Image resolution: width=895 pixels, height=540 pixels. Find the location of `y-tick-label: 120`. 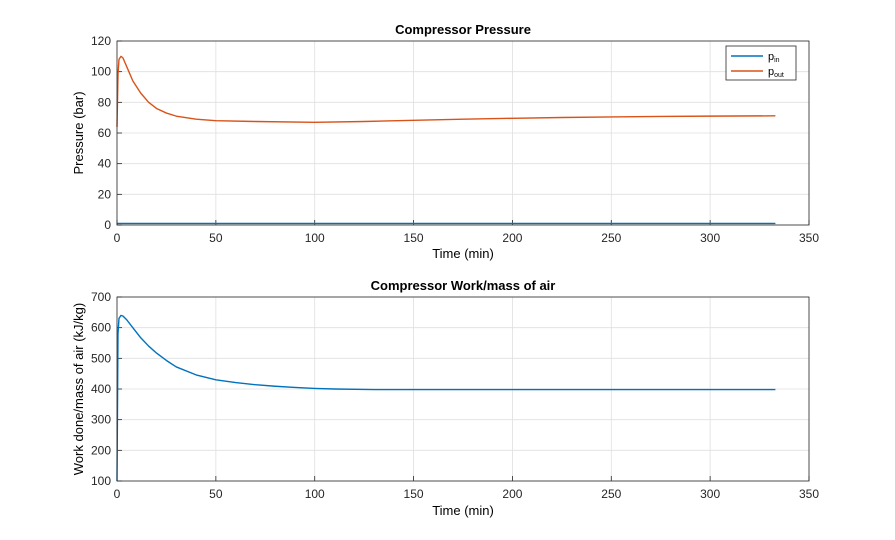

y-tick-label: 120 is located at coordinates (101, 41).